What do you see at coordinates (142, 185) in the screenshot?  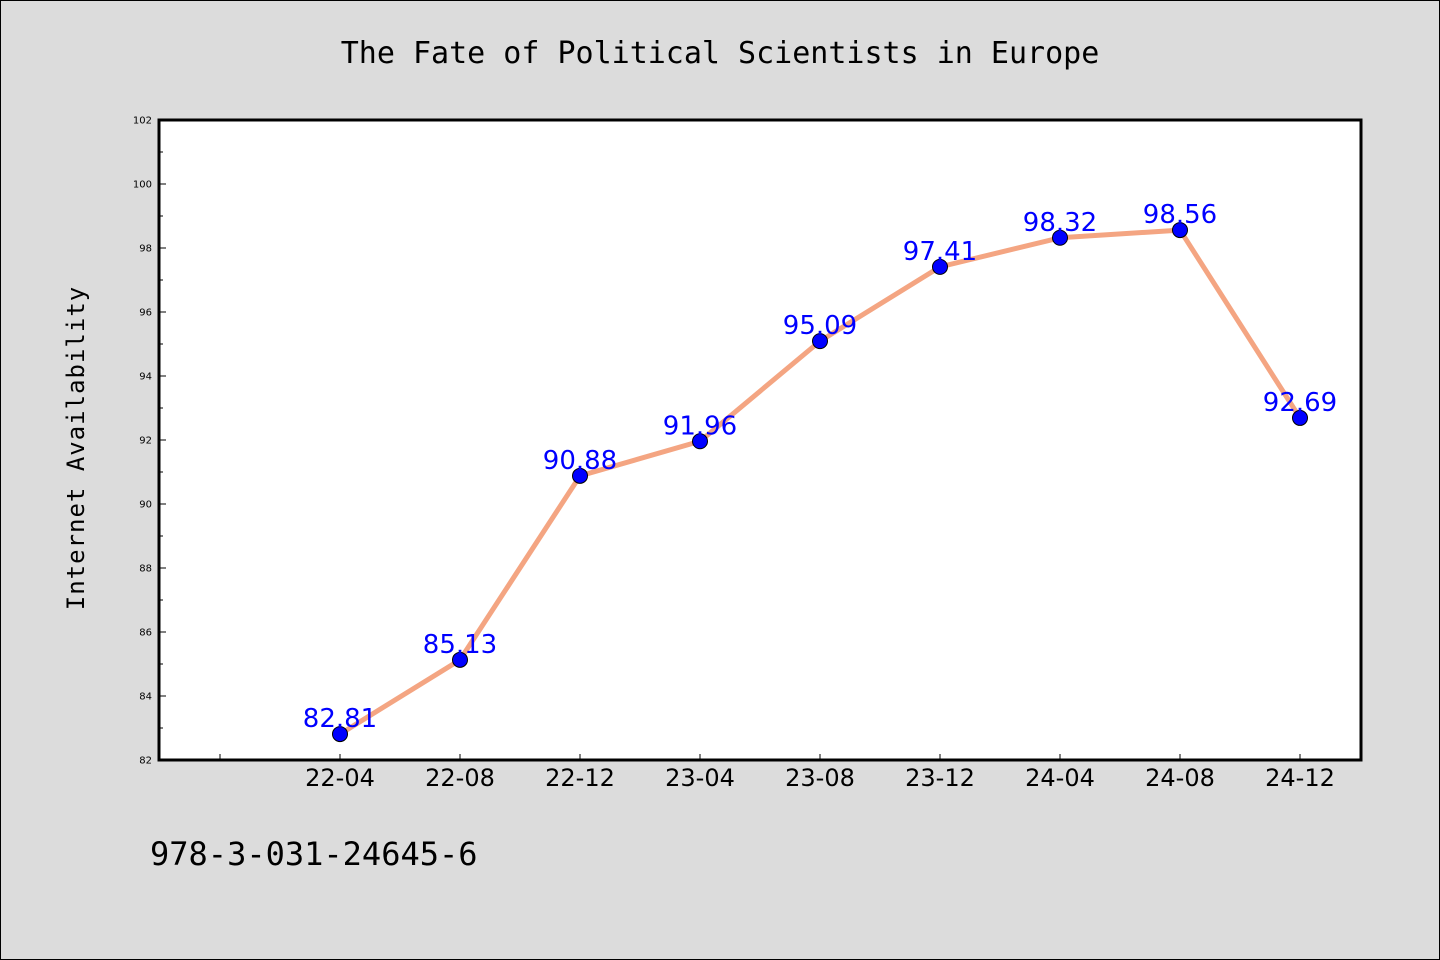 I see `y-tick-label: 100` at bounding box center [142, 185].